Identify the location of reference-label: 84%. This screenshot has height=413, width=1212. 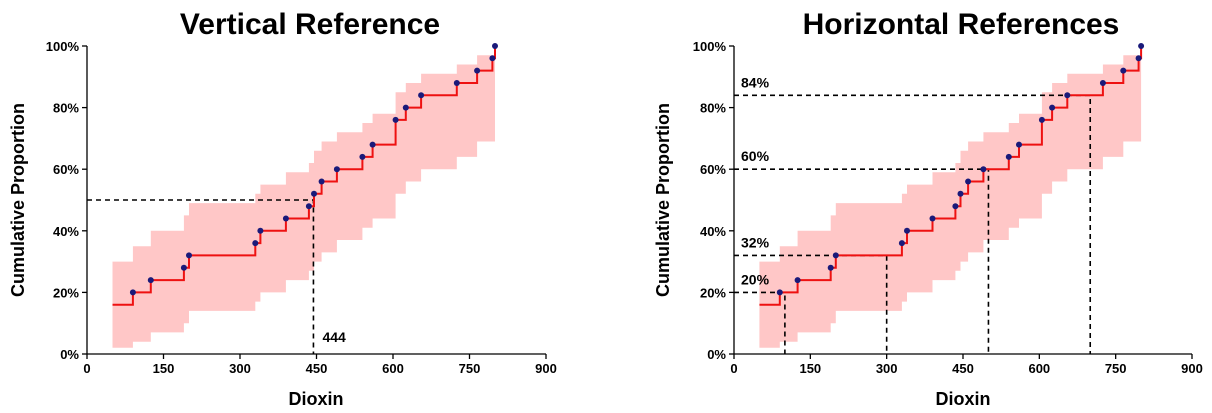
(755, 82).